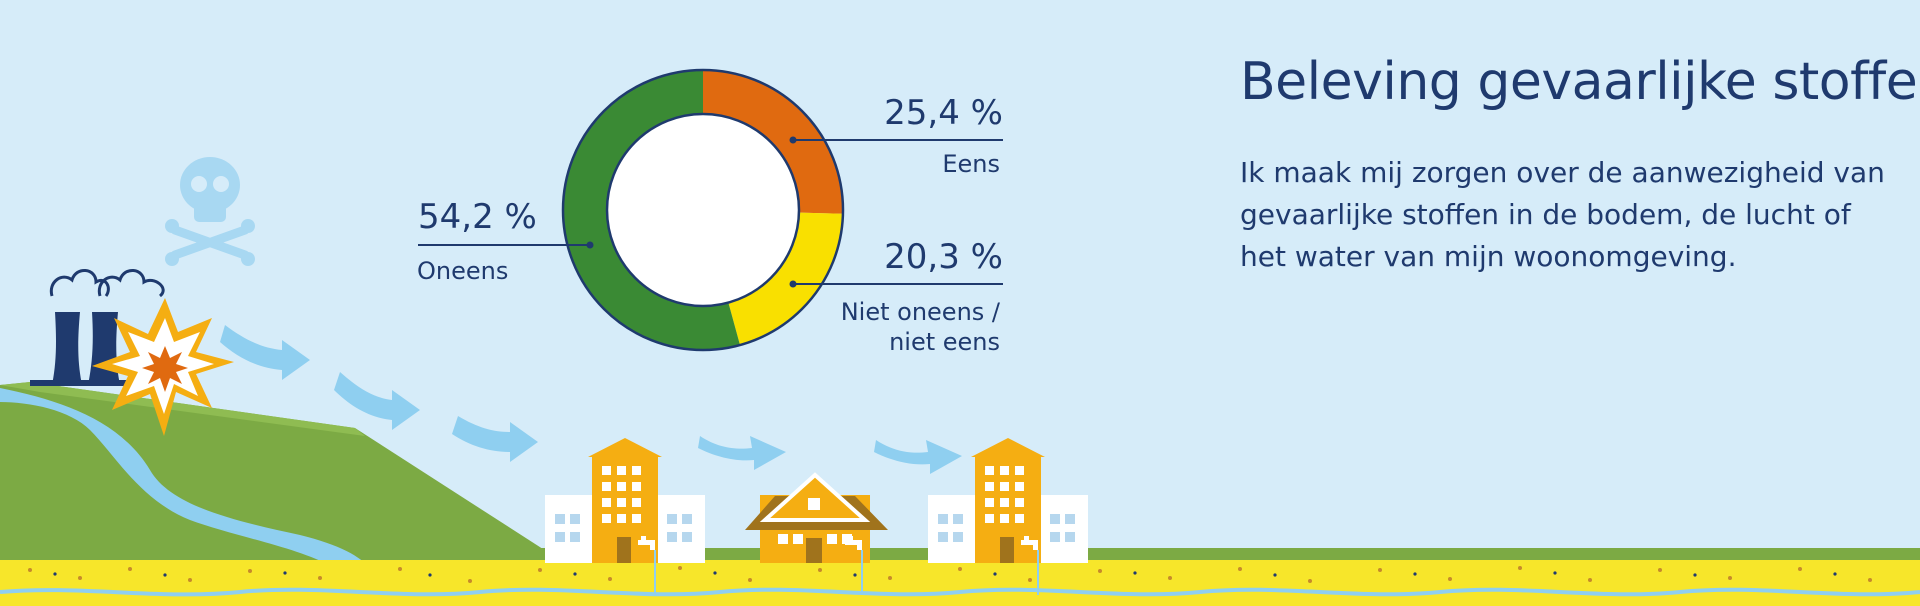  I want to click on category-label-oneens: Oneens, so click(462, 271).